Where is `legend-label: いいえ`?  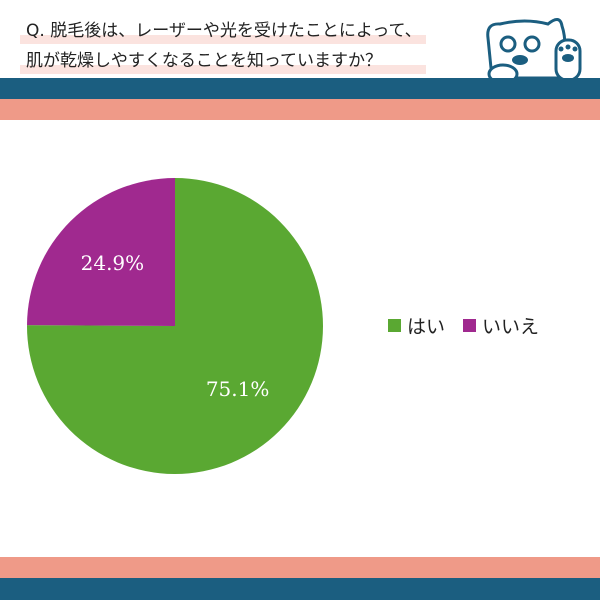
legend-label: いいえ is located at coordinates (511, 327).